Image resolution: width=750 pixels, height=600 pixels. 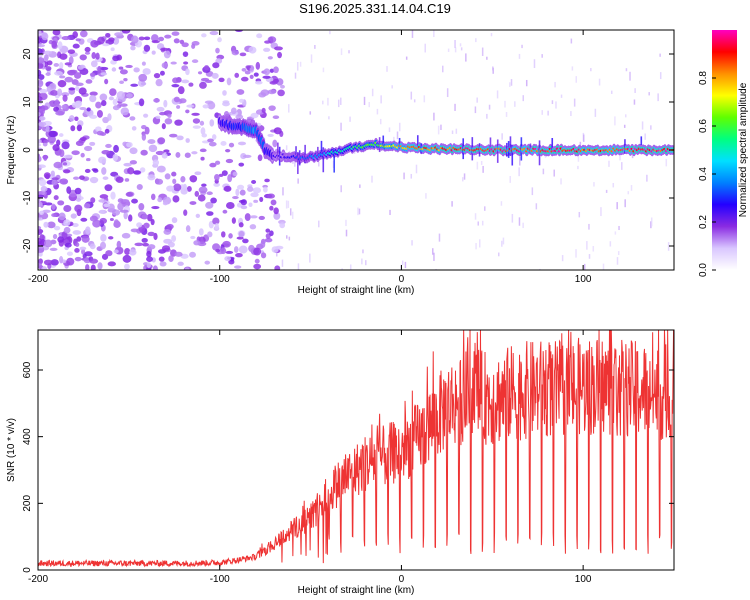 I want to click on colorbar-label: Normalized spectral amplitude, so click(x=743, y=149).